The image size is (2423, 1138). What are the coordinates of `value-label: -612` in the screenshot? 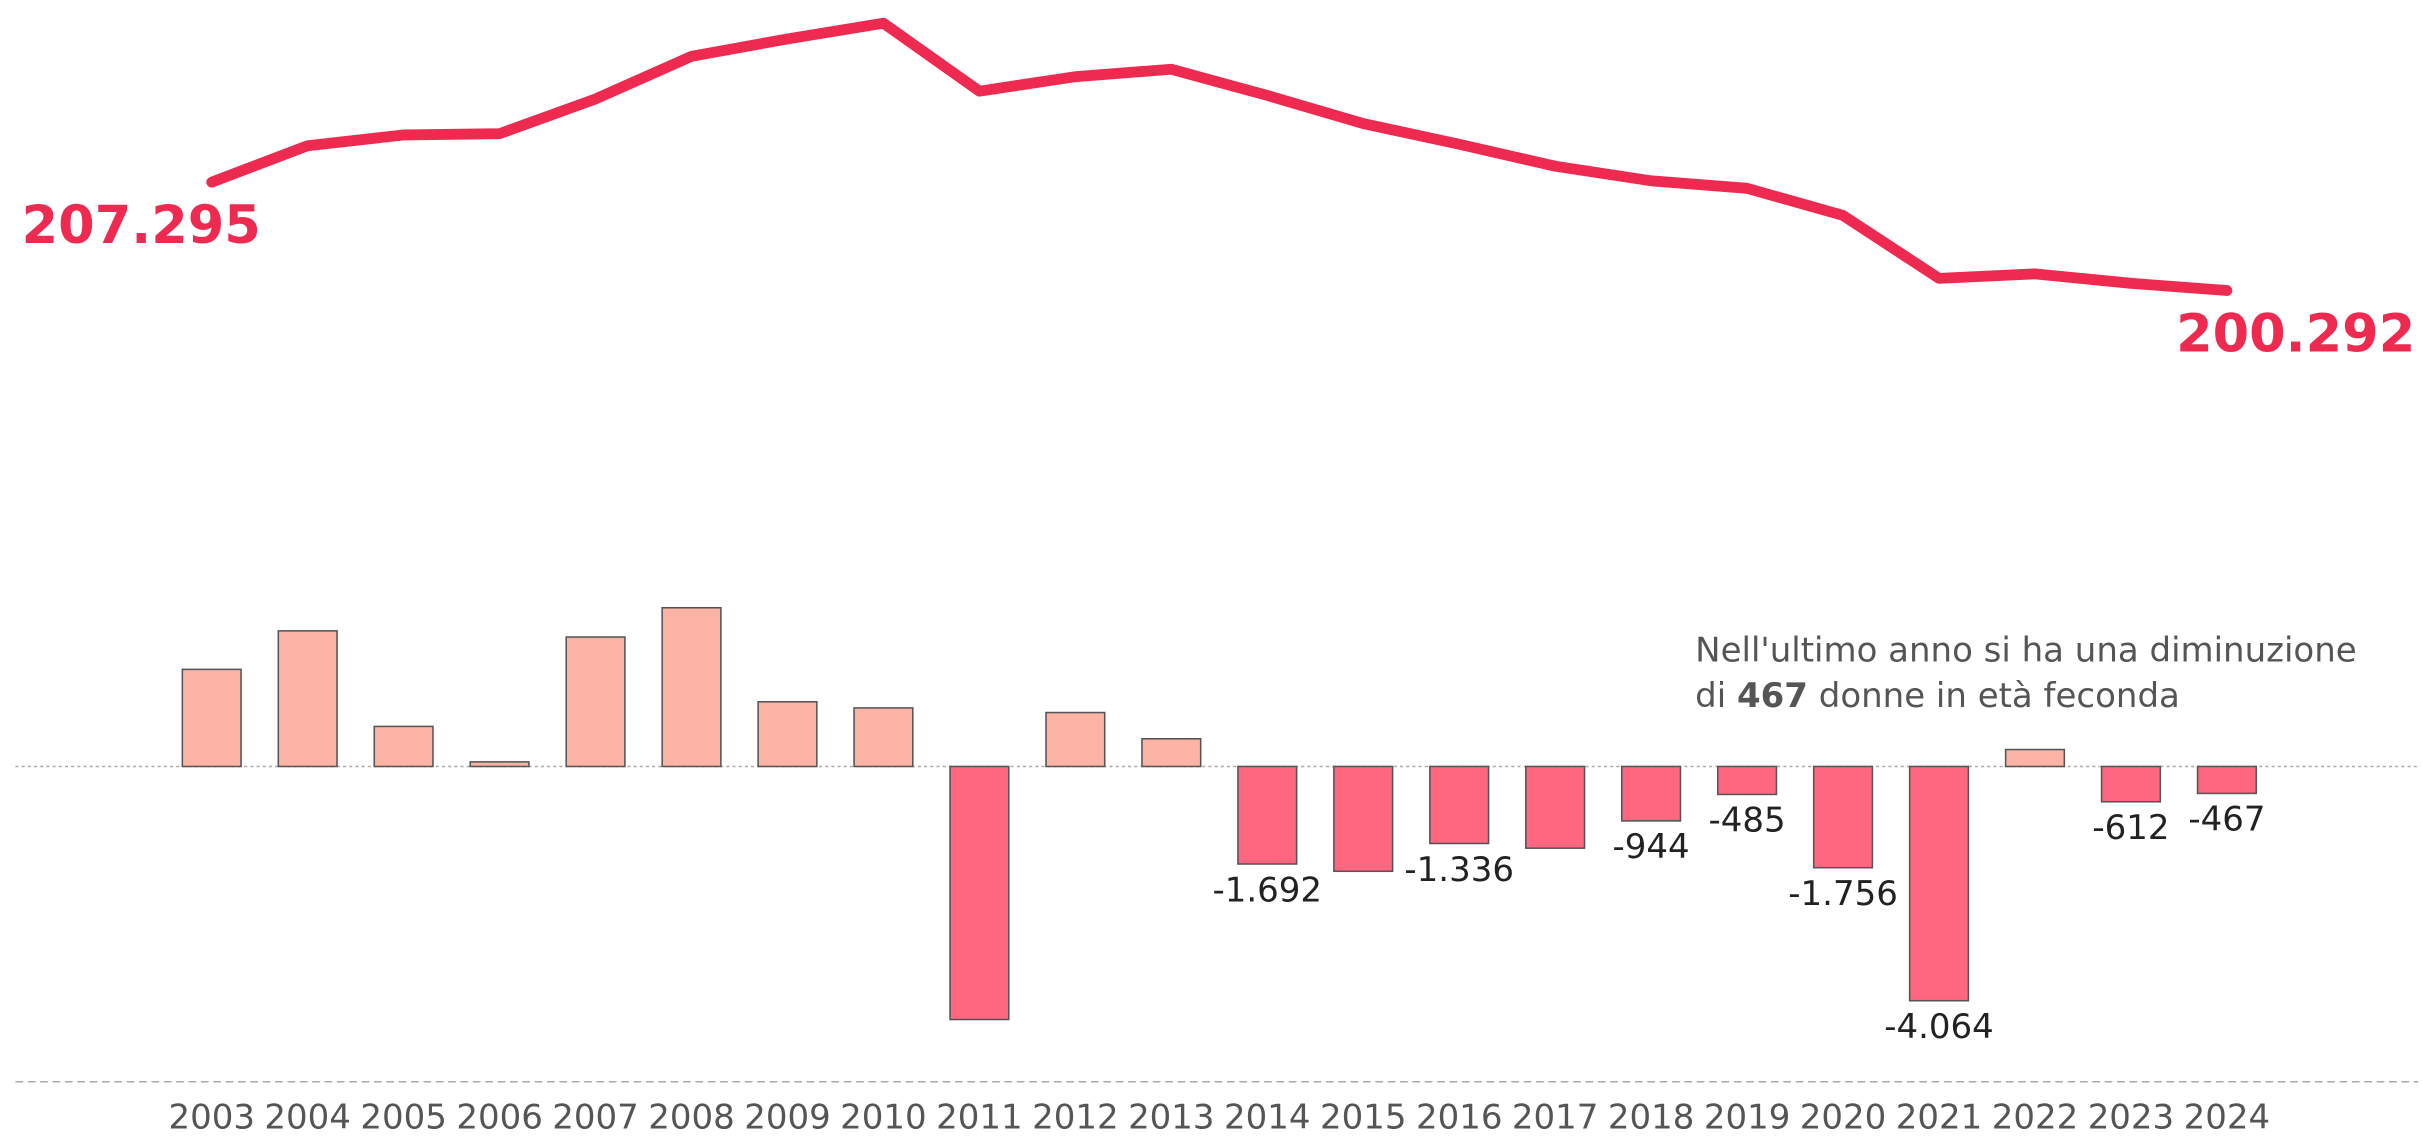 It's located at (2130, 828).